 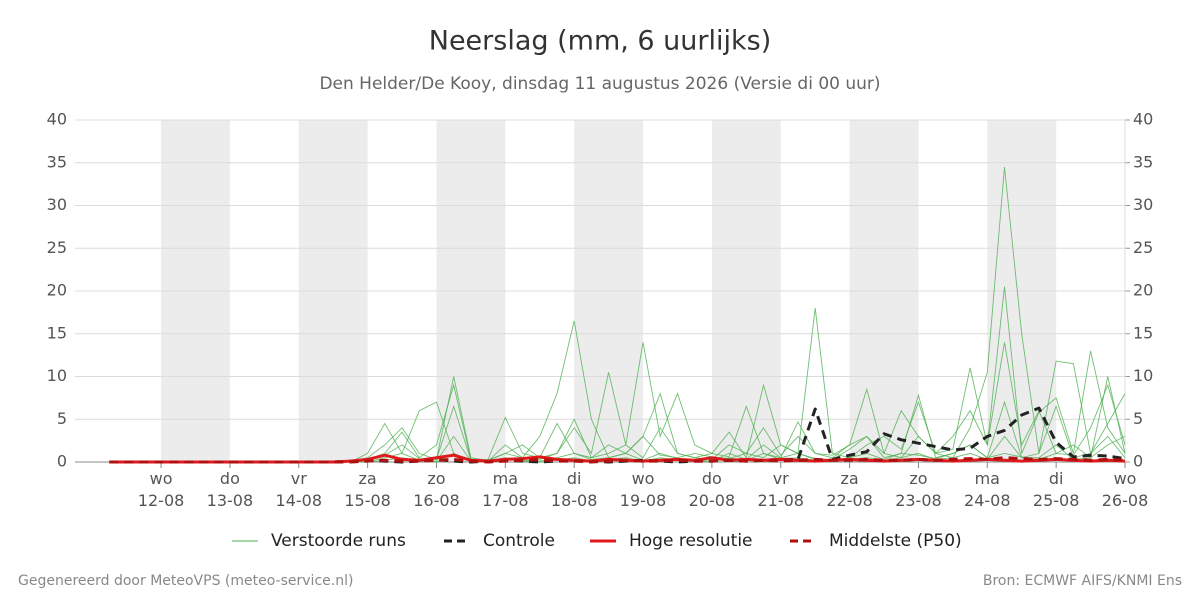 What do you see at coordinates (895, 541) in the screenshot?
I see `legend-label: Middelste (P50)` at bounding box center [895, 541].